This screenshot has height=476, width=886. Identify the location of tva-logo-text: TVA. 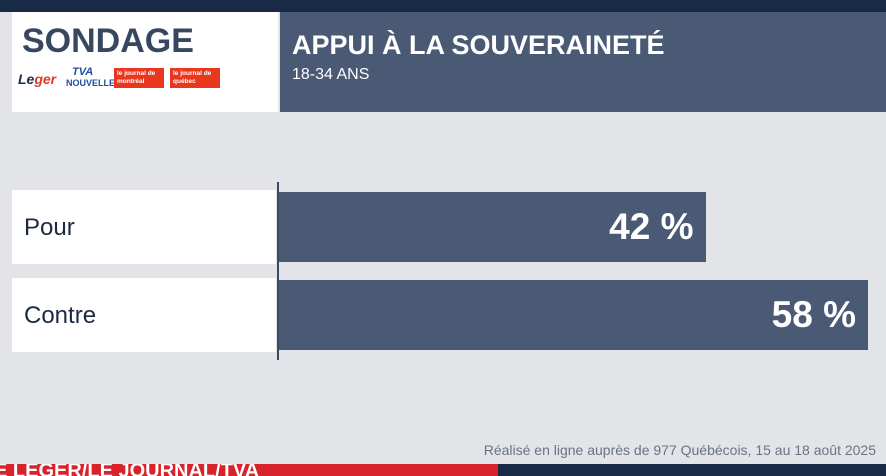
(83, 72).